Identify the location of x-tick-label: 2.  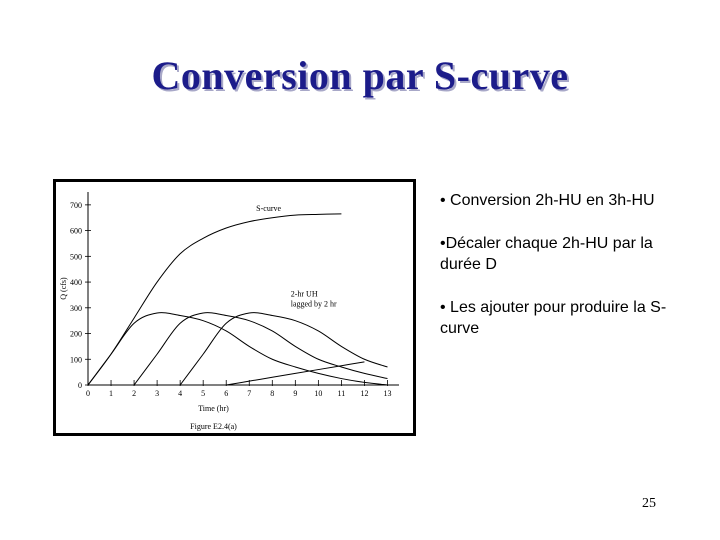
(134, 393).